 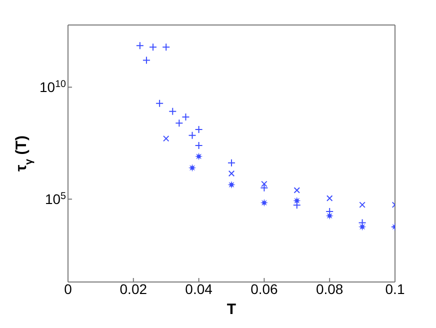 I want to click on x-tick-label: 0.04, so click(x=199, y=289).